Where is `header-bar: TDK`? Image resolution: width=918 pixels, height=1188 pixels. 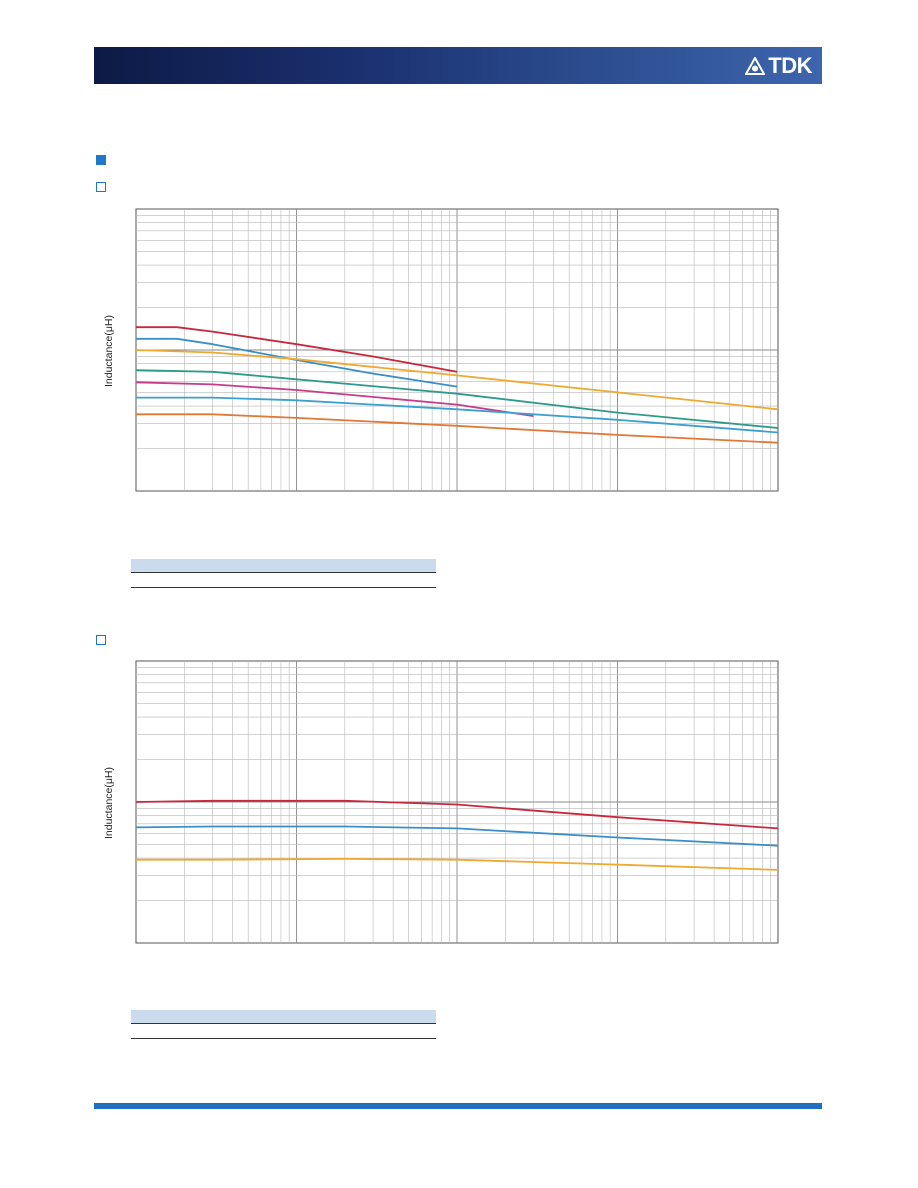
header-bar: TDK is located at coordinates (458, 65).